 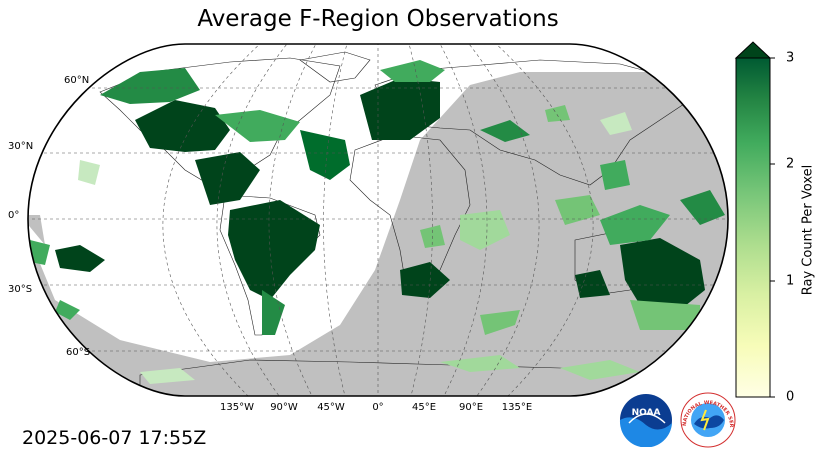 I want to click on lon-label-135e: 135°E, so click(x=517, y=407).